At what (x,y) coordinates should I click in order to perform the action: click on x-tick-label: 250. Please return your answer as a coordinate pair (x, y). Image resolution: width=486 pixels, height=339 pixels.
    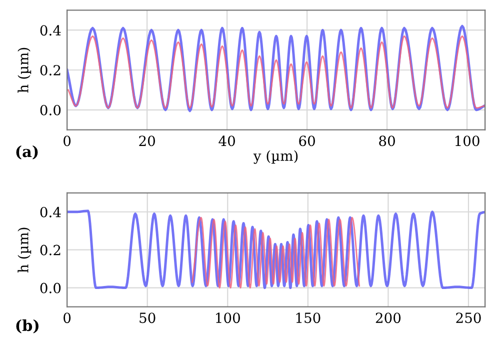
    Looking at the image, I should click on (468, 318).